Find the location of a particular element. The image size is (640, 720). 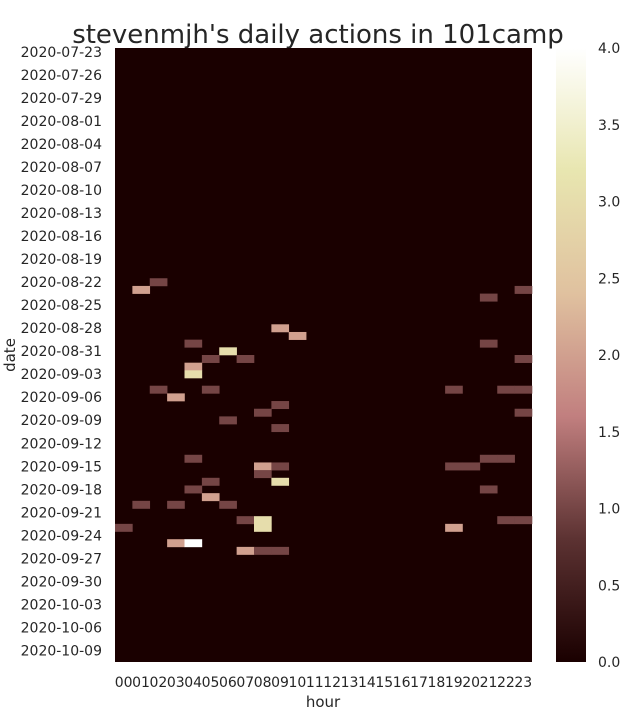

x-tick-label: 10 is located at coordinates (298, 683).